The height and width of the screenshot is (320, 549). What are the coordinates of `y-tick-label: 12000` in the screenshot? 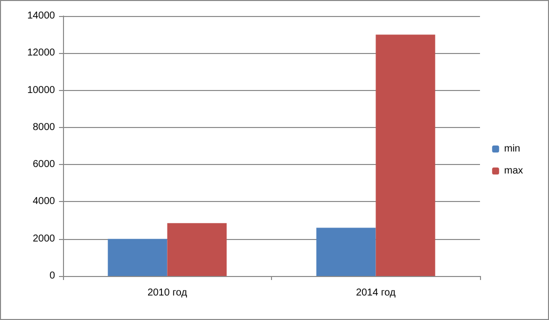 It's located at (41, 53).